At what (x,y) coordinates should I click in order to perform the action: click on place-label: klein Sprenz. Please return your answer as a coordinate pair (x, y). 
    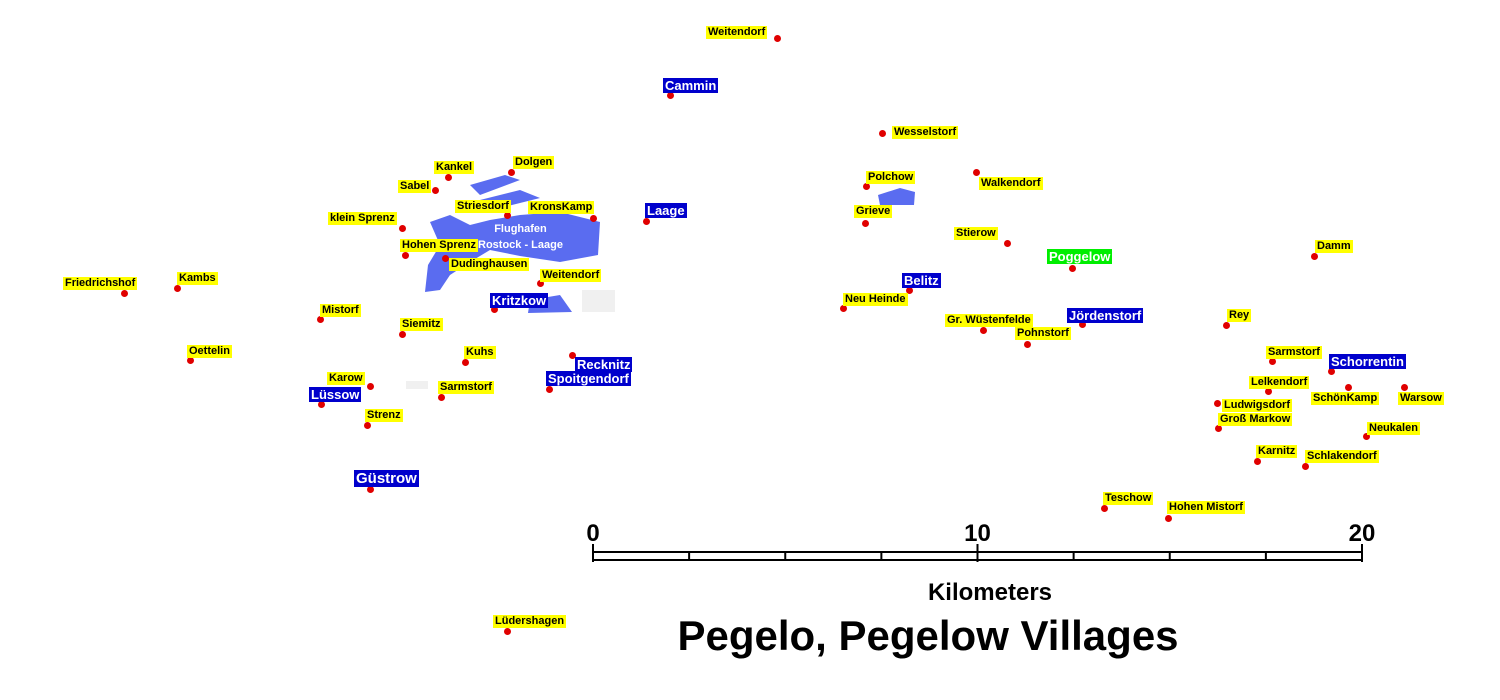
    Looking at the image, I should click on (362, 218).